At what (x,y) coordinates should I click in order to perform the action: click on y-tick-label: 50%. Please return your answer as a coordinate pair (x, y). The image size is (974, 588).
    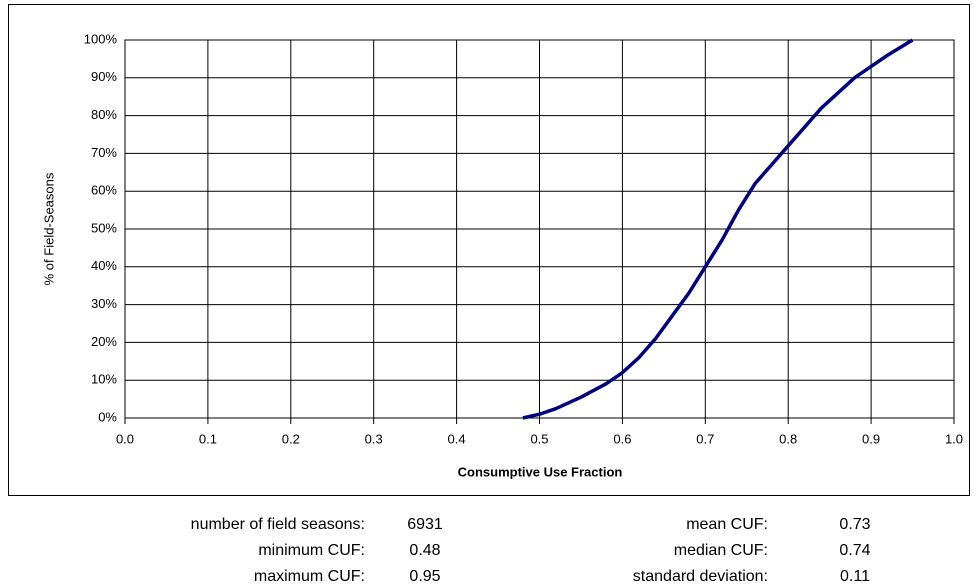
    Looking at the image, I should click on (104, 227).